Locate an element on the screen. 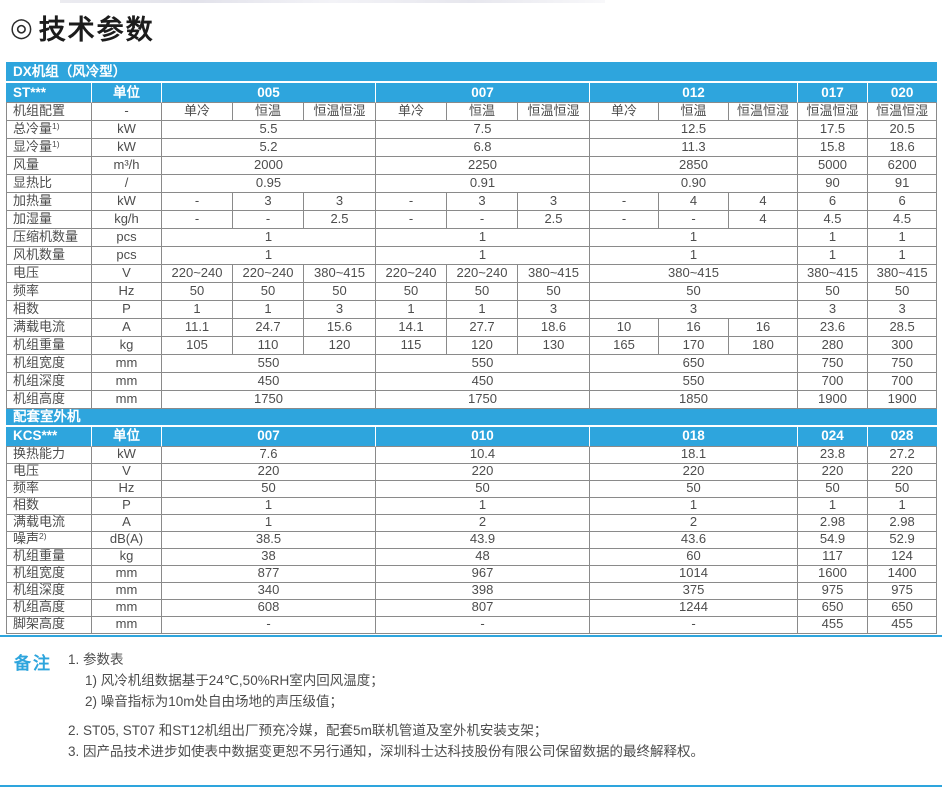  value-cell: 220~240 is located at coordinates (411, 274).